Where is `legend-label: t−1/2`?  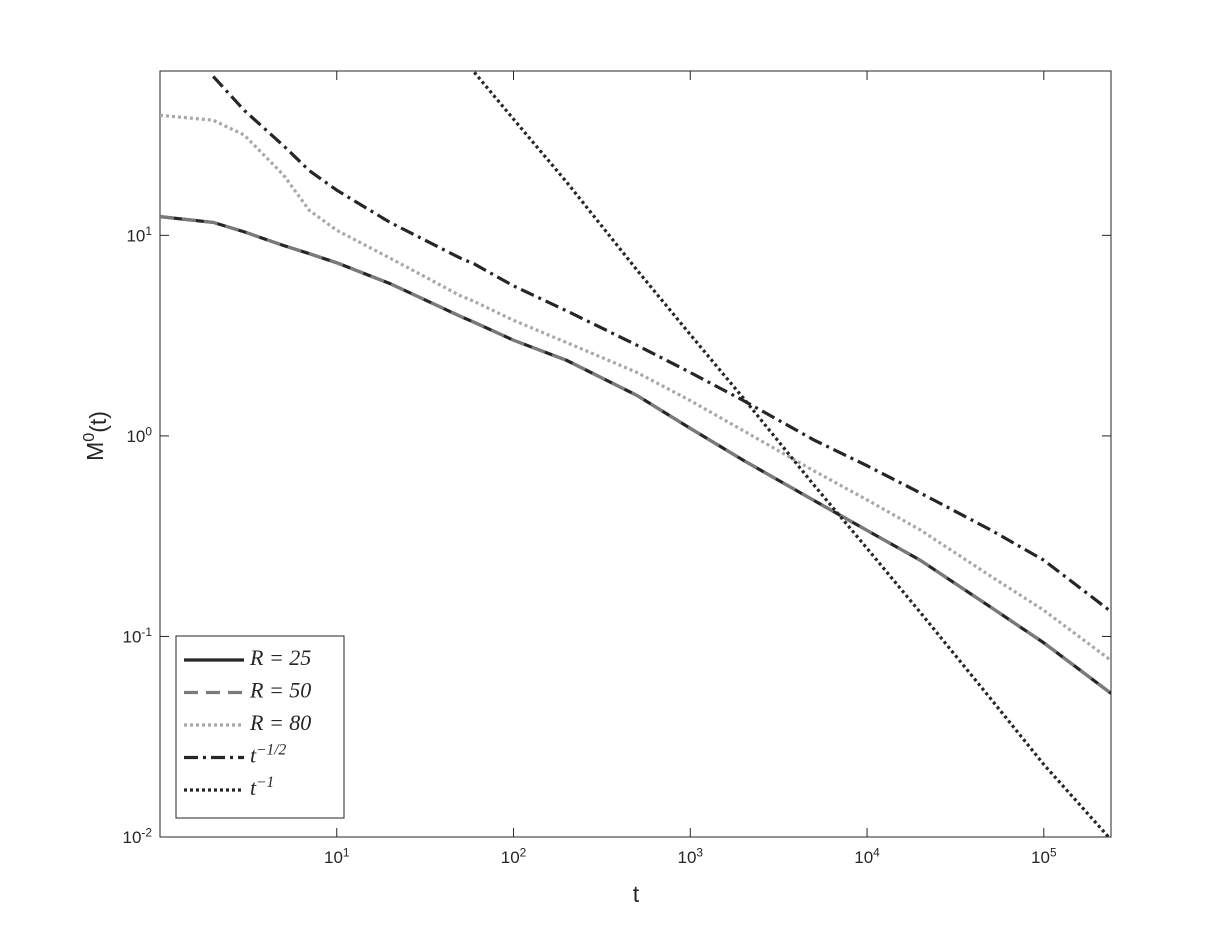
legend-label: t−1/2 is located at coordinates (268, 754).